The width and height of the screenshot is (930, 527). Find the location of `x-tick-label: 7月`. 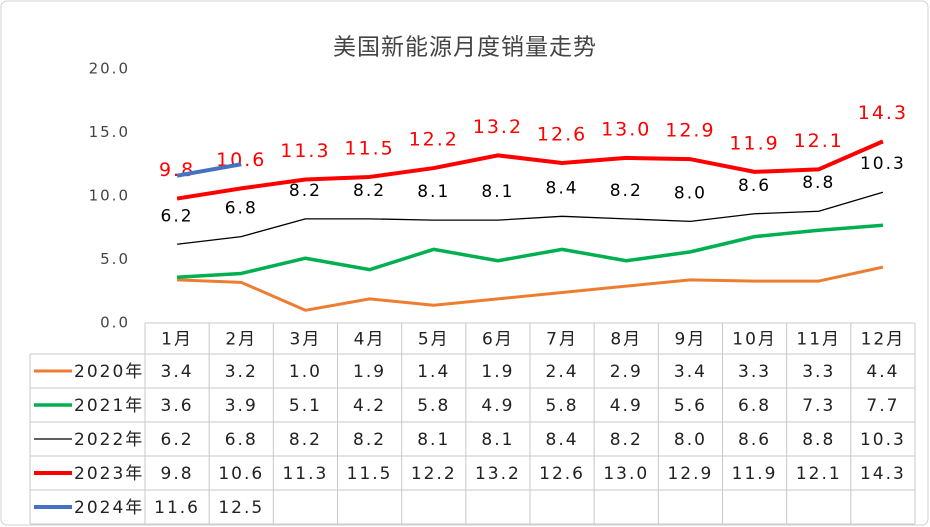

x-tick-label: 7月 is located at coordinates (562, 340).